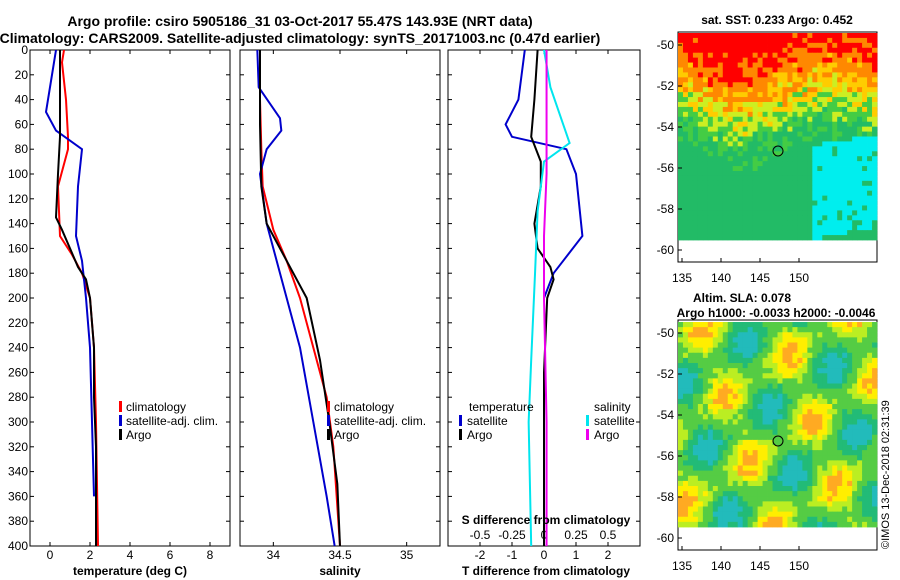 The image size is (900, 580). What do you see at coordinates (776, 313) in the screenshot?
I see `sla-map-title-line2: Argo h1000: -0.0033 h2000: -0.0046` at bounding box center [776, 313].